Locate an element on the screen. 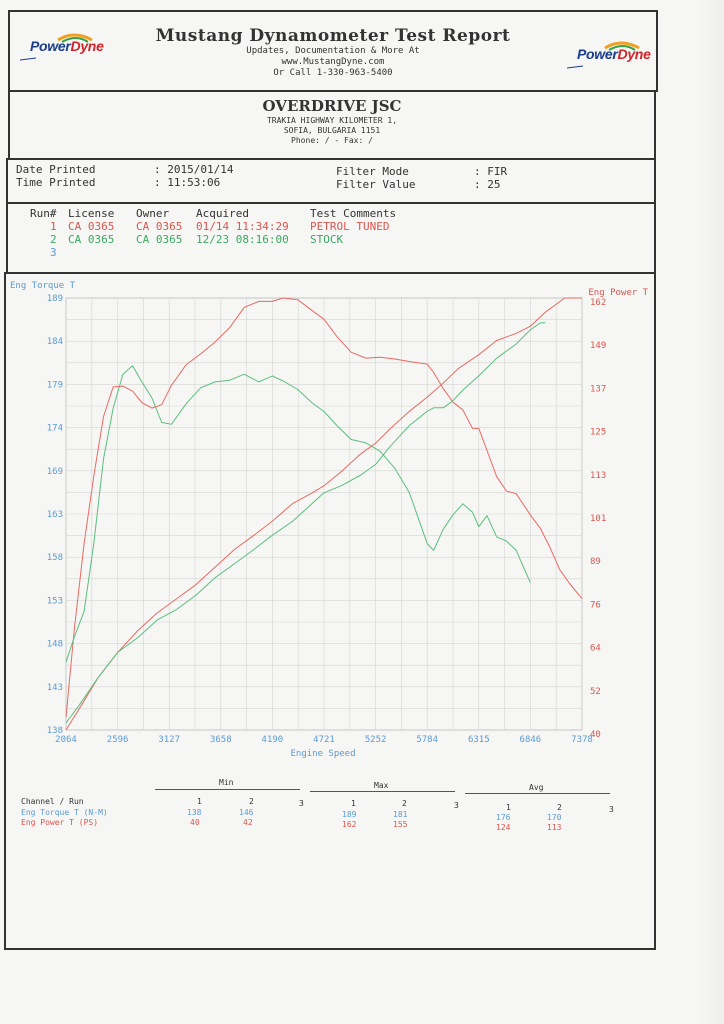 This screenshot has height=1024, width=724. stats-run-number: 3 is located at coordinates (456, 805).